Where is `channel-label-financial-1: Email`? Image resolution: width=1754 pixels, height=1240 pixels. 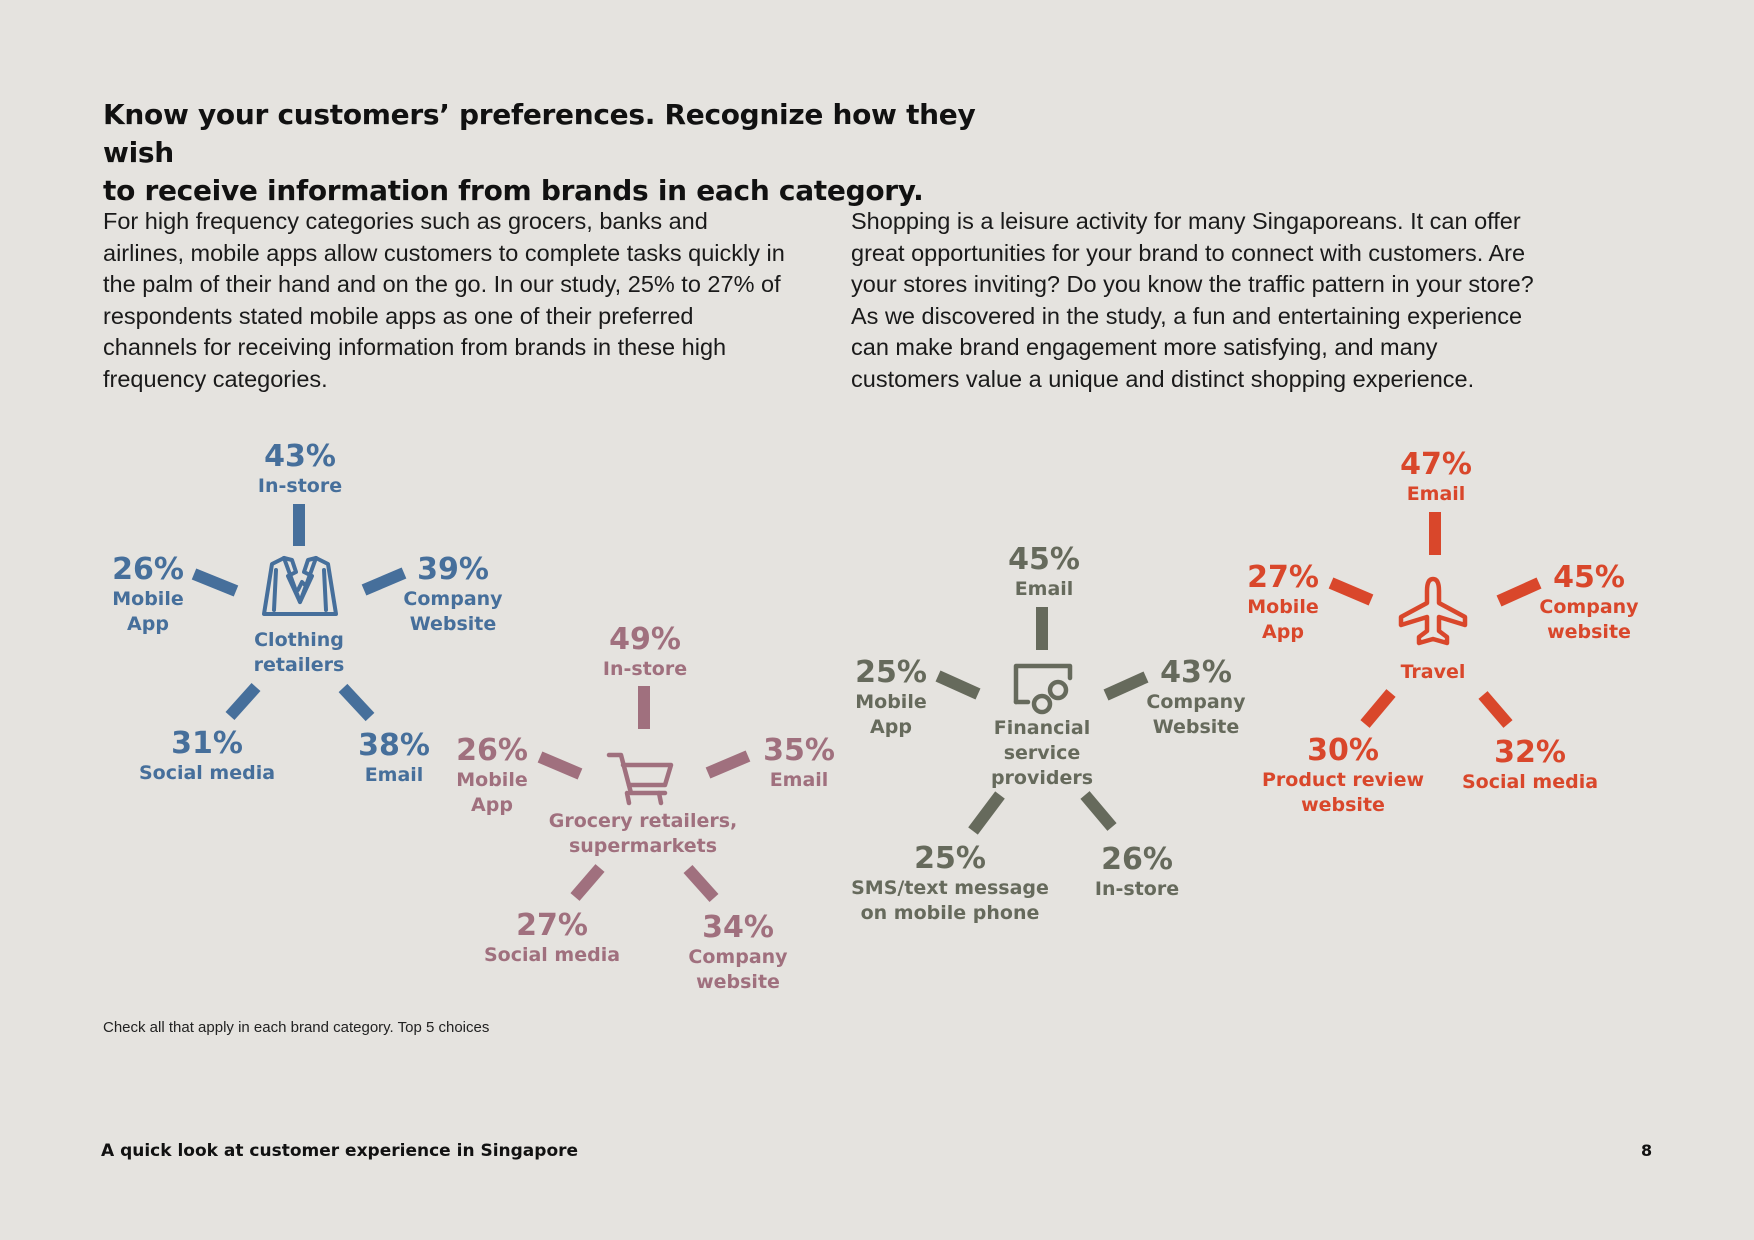
channel-label-financial-1: Email is located at coordinates (1044, 589).